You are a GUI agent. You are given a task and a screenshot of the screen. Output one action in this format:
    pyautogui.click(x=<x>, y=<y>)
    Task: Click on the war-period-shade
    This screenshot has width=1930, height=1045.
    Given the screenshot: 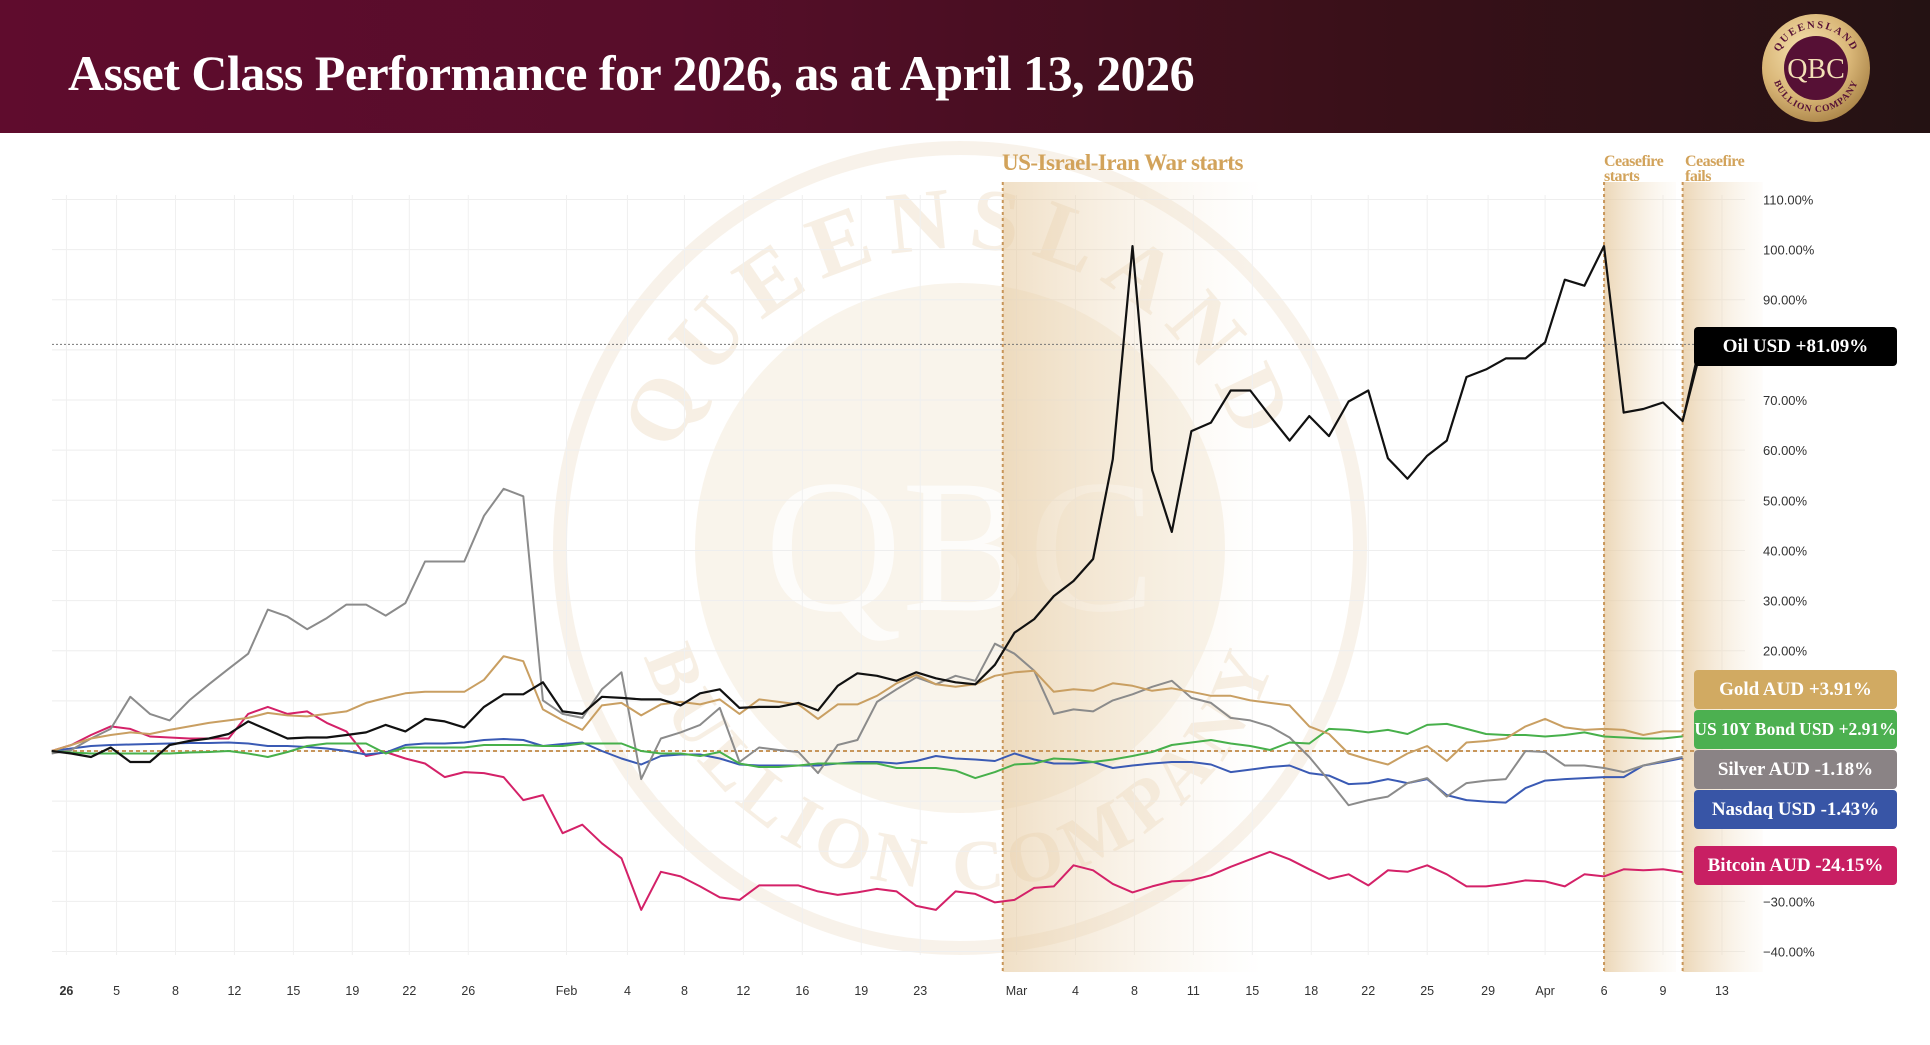 What is the action you would take?
    pyautogui.click(x=1132, y=577)
    